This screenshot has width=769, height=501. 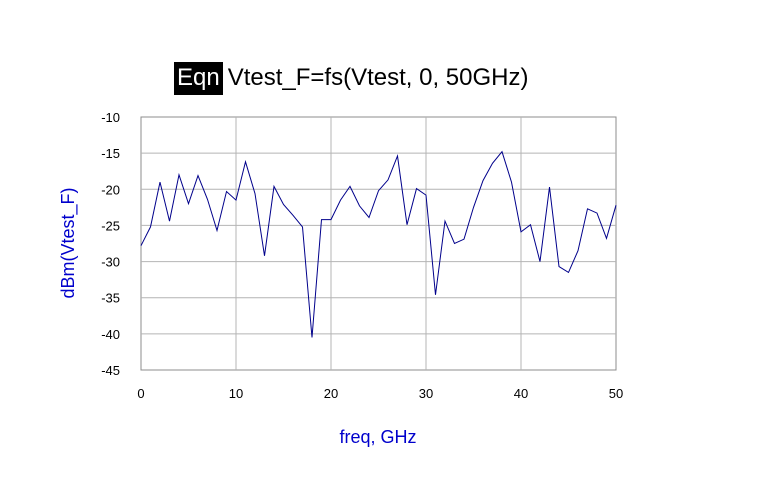 What do you see at coordinates (331, 393) in the screenshot?
I see `x-tick-label: 20` at bounding box center [331, 393].